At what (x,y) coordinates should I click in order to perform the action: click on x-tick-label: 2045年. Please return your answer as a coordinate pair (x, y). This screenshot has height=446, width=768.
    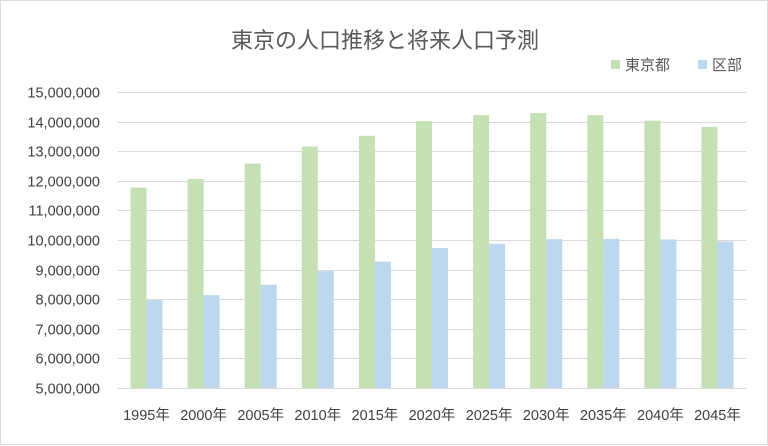
    Looking at the image, I should click on (717, 415).